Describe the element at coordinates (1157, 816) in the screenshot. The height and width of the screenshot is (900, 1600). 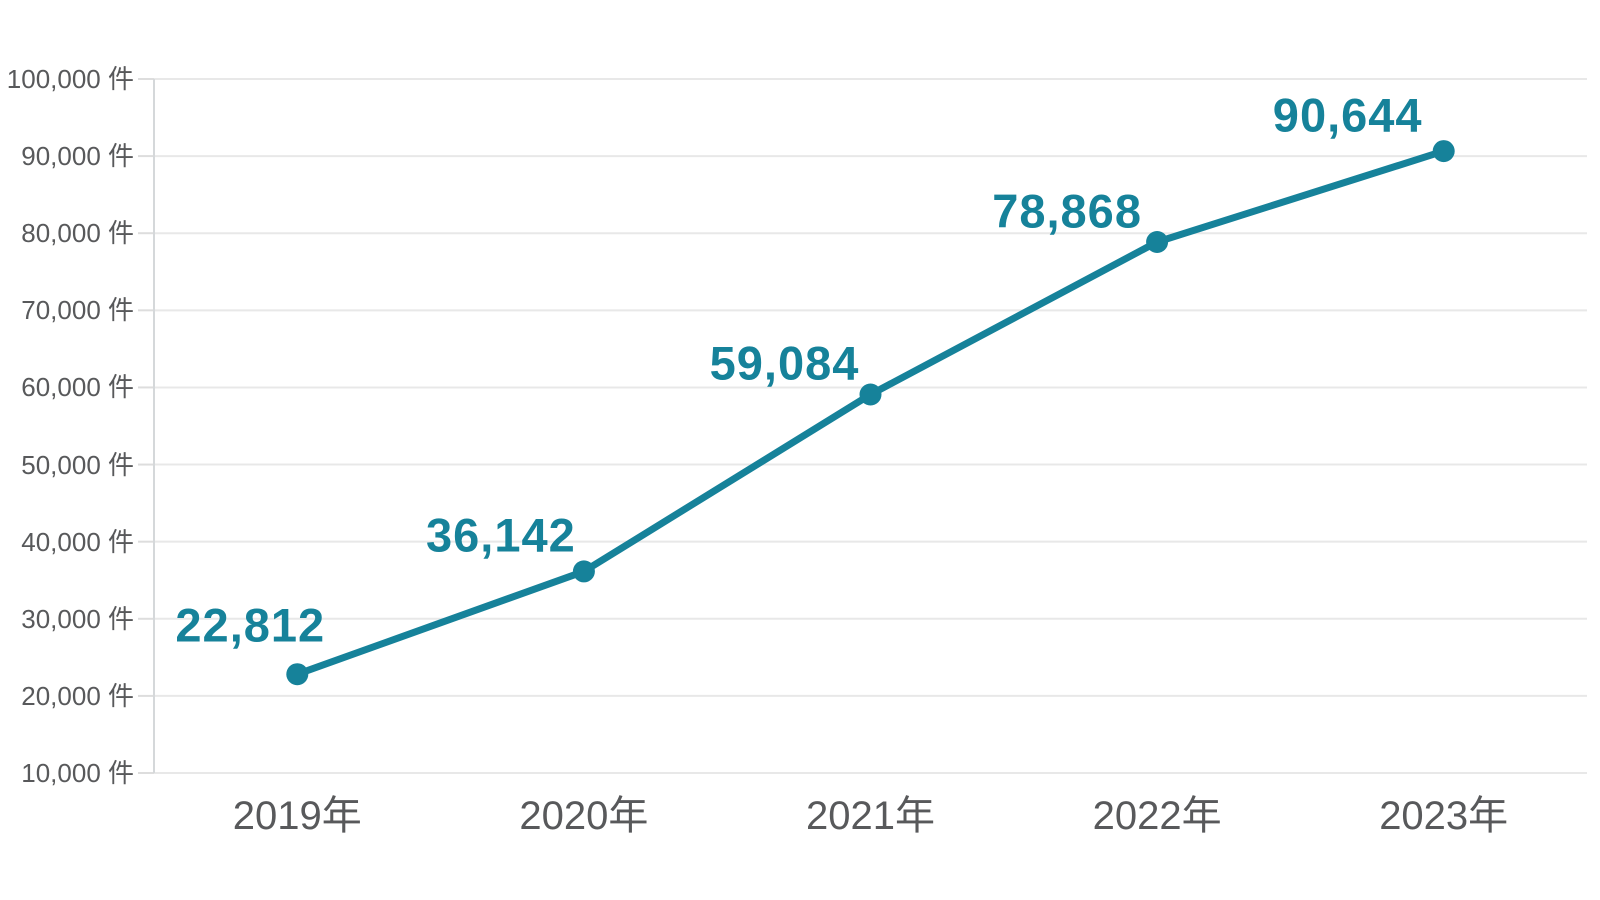
I see `x-tick-label: 2022年` at that location.